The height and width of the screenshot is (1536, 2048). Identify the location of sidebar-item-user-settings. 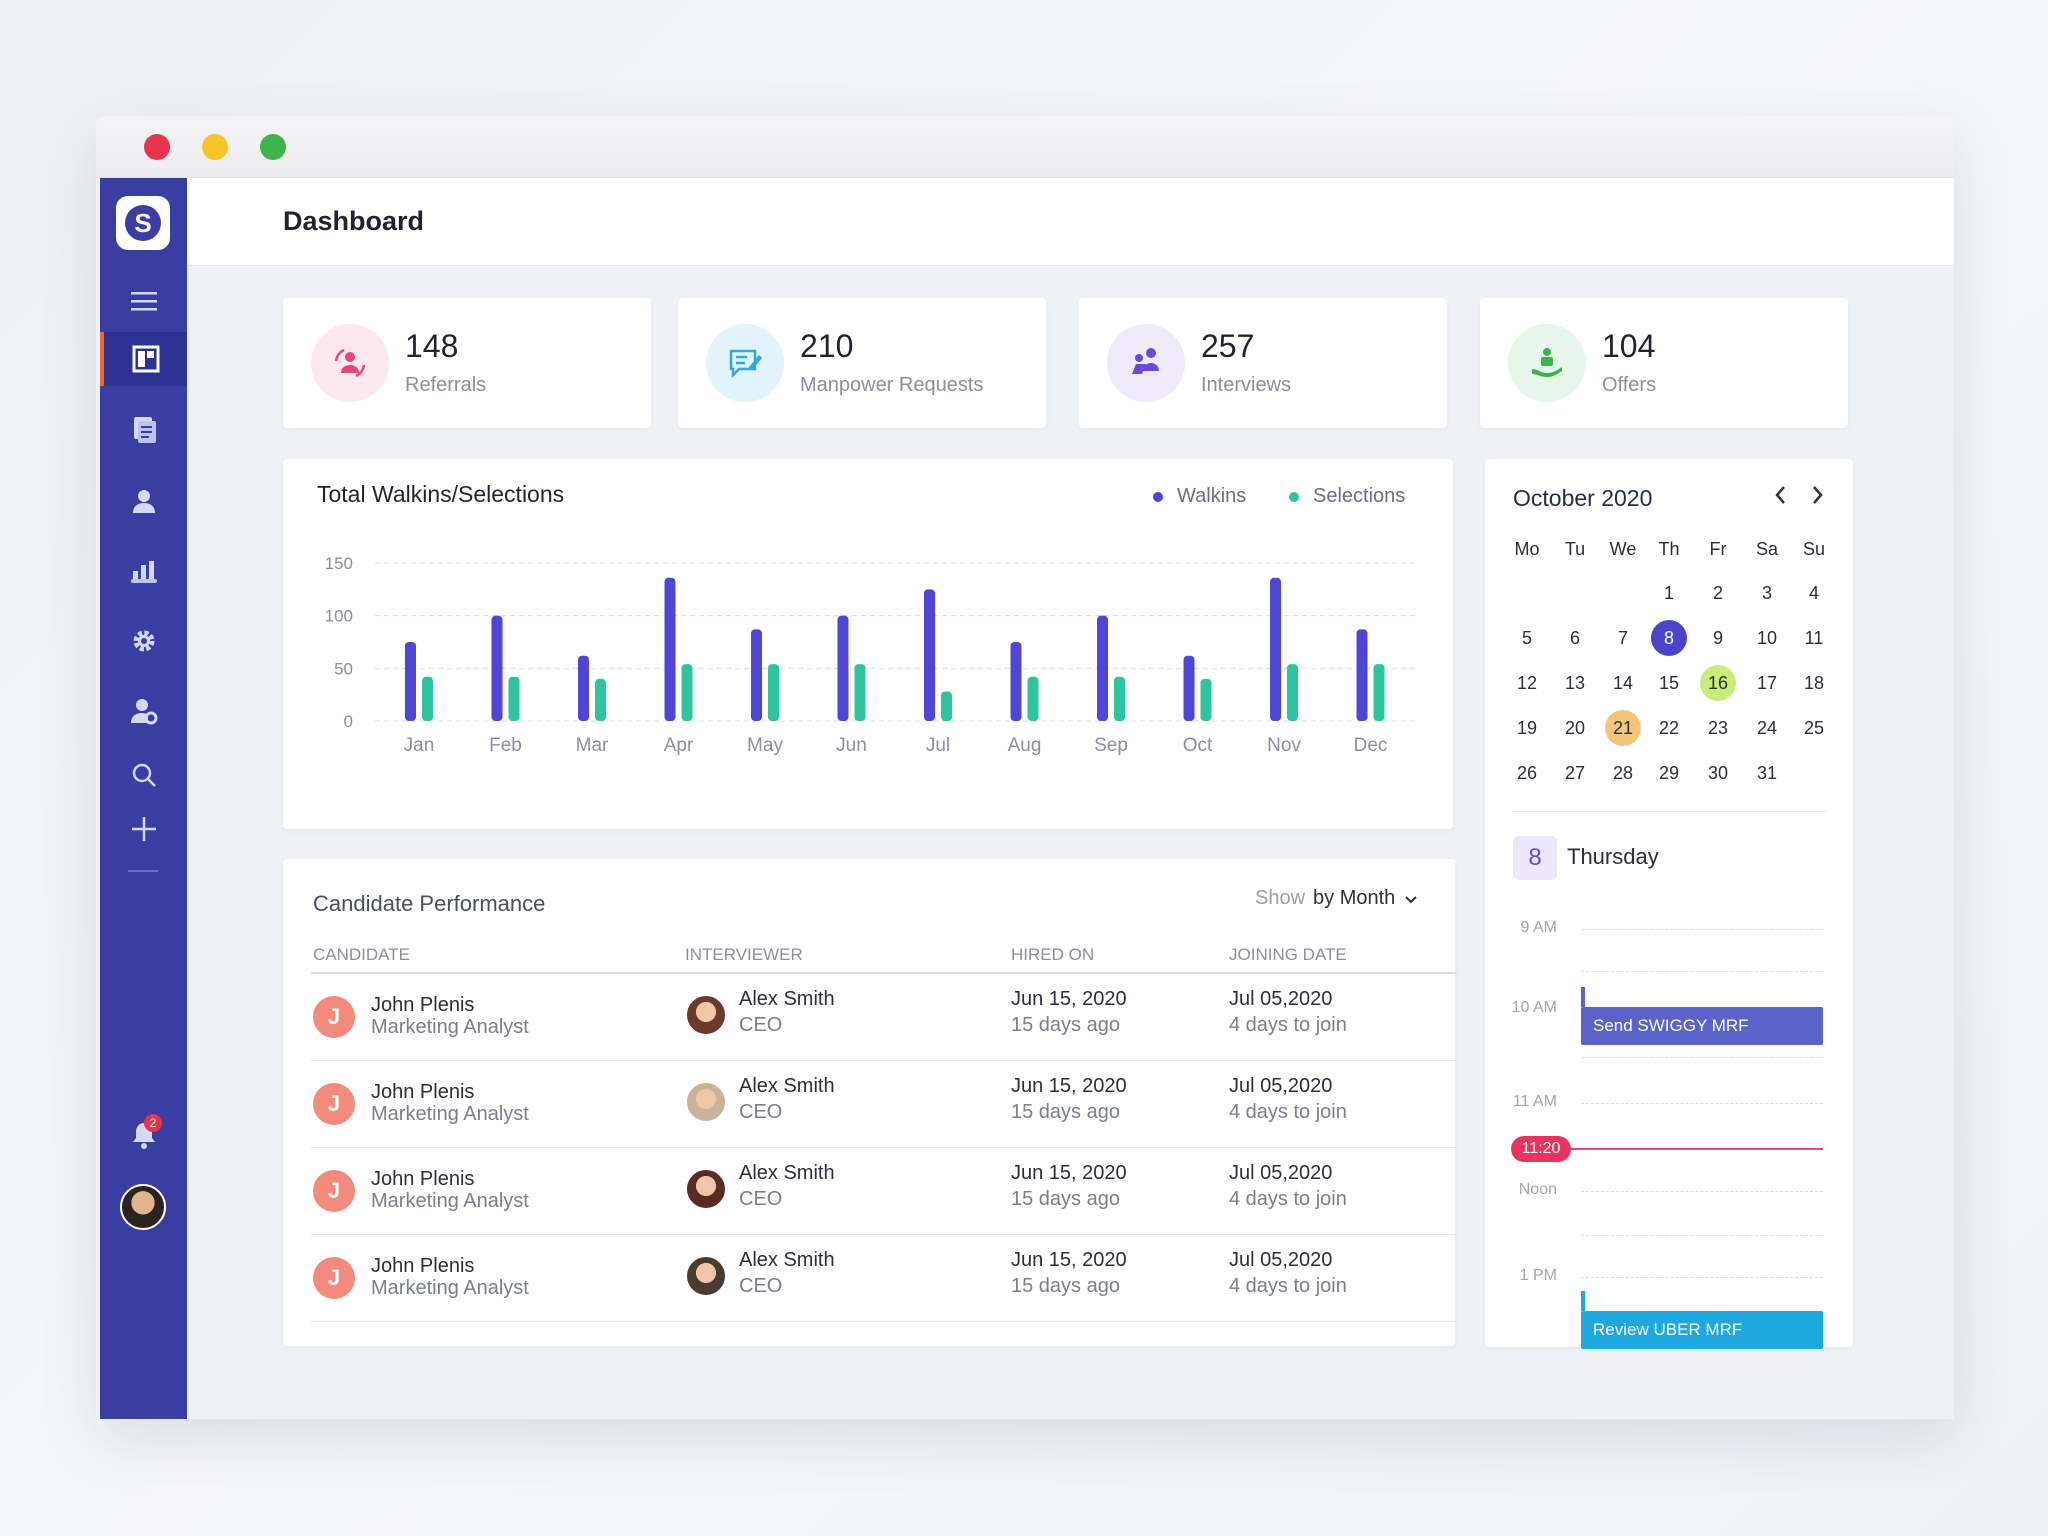
(143, 711).